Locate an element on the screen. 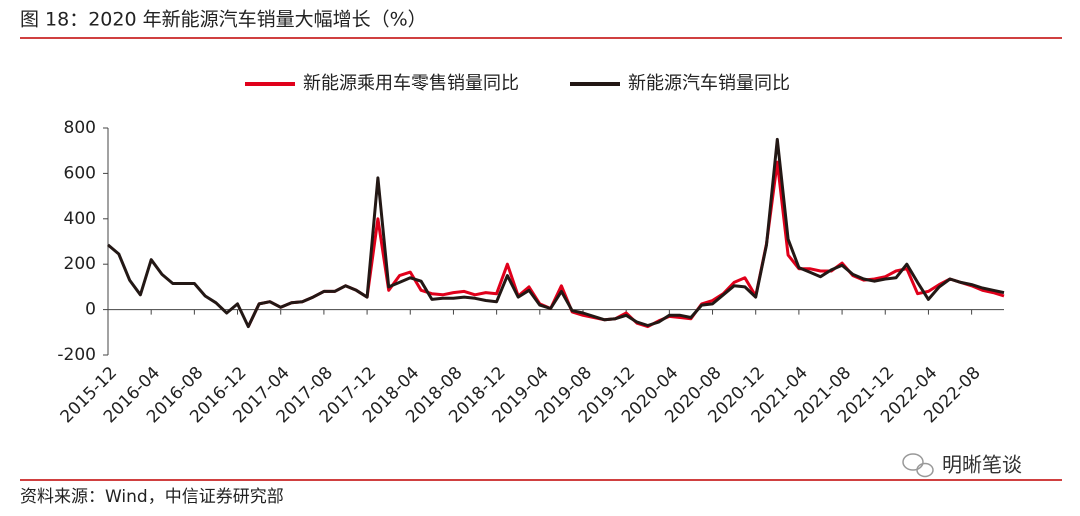 The image size is (1080, 516). legend-label: 新能源乘用车零售销量同比 is located at coordinates (411, 83).